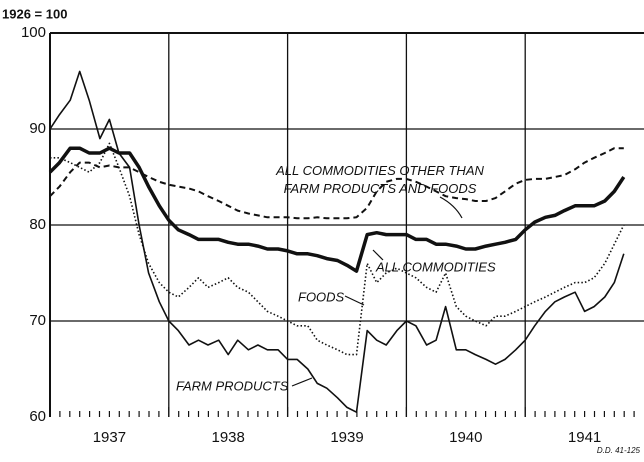  I want to click on y-tick-label: 80, so click(37, 224).